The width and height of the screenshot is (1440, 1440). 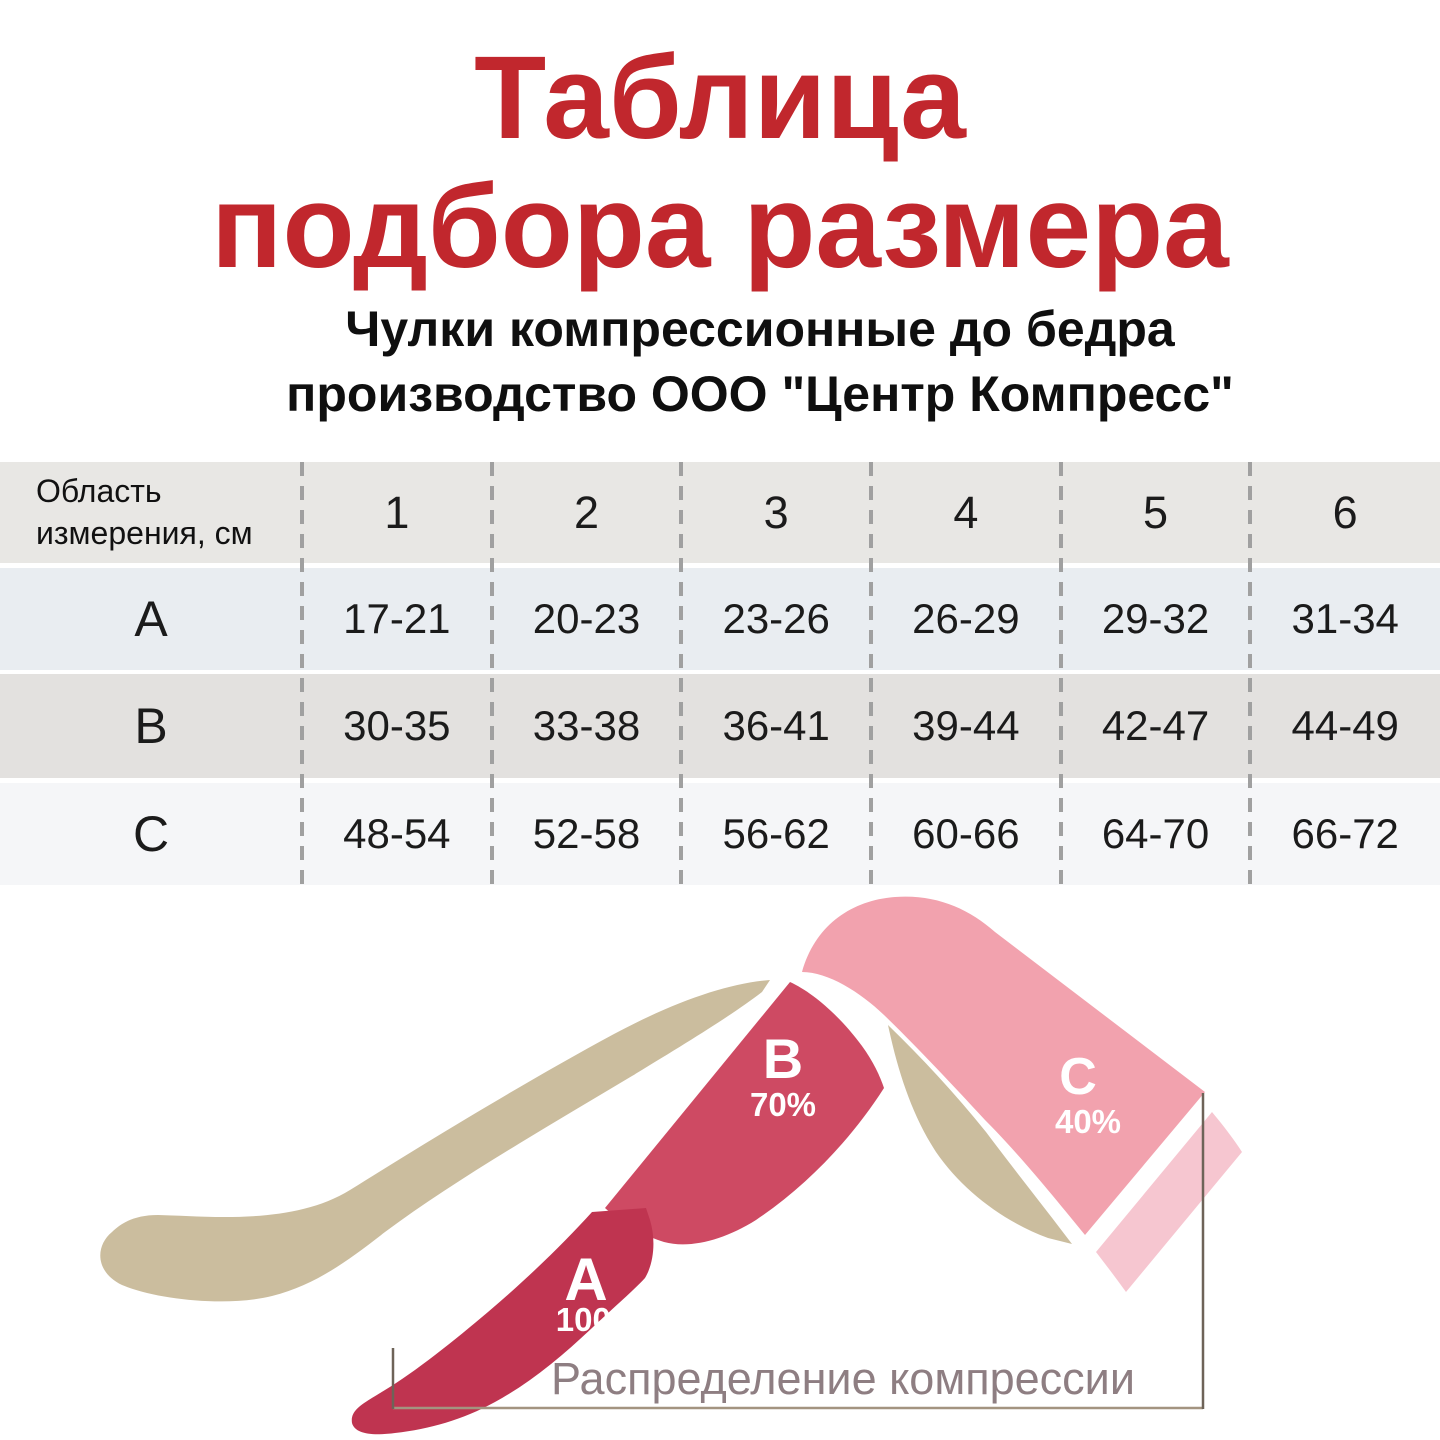 What do you see at coordinates (776, 512) in the screenshot?
I see `column-header-3: 3` at bounding box center [776, 512].